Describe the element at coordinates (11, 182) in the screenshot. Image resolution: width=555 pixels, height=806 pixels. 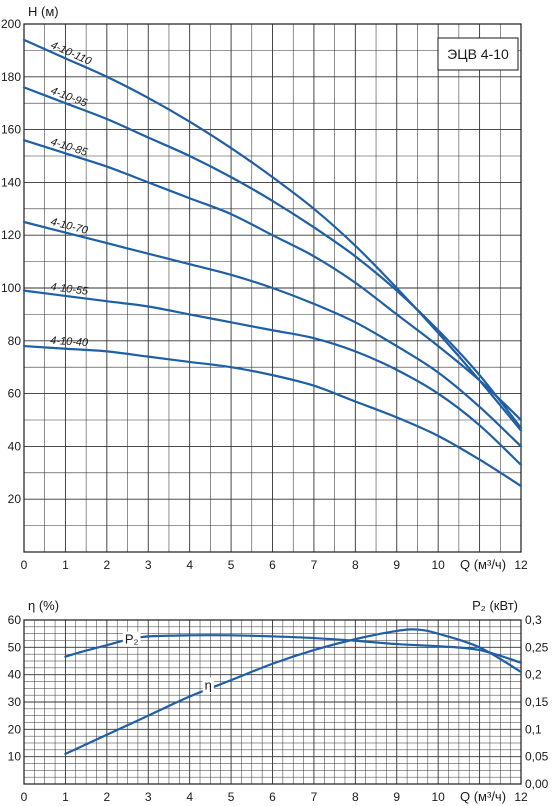
I see `head-y-tick-label: 140` at that location.